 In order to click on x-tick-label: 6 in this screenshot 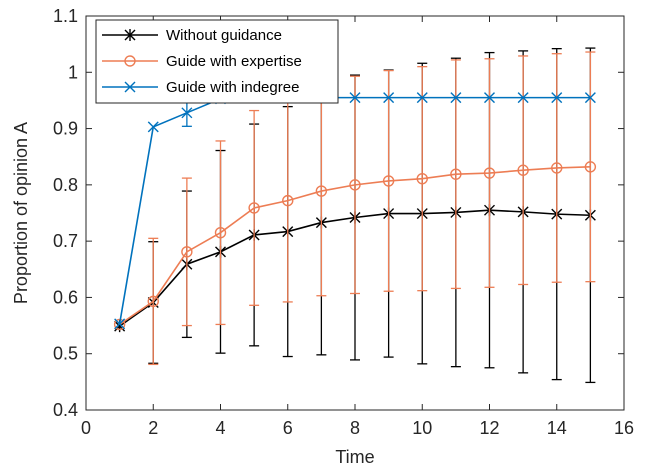, I will do `click(288, 428)`.